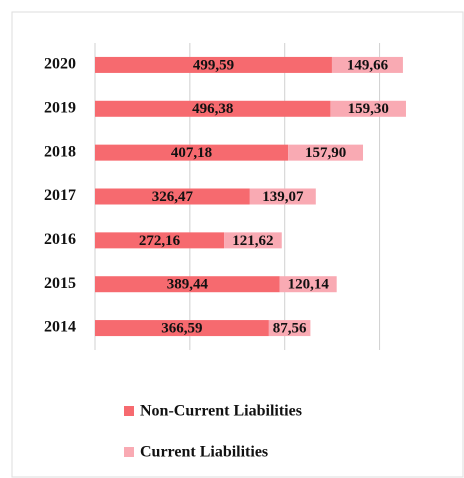 The width and height of the screenshot is (464, 478). I want to click on legend-label: Current Liabilities, so click(204, 452).